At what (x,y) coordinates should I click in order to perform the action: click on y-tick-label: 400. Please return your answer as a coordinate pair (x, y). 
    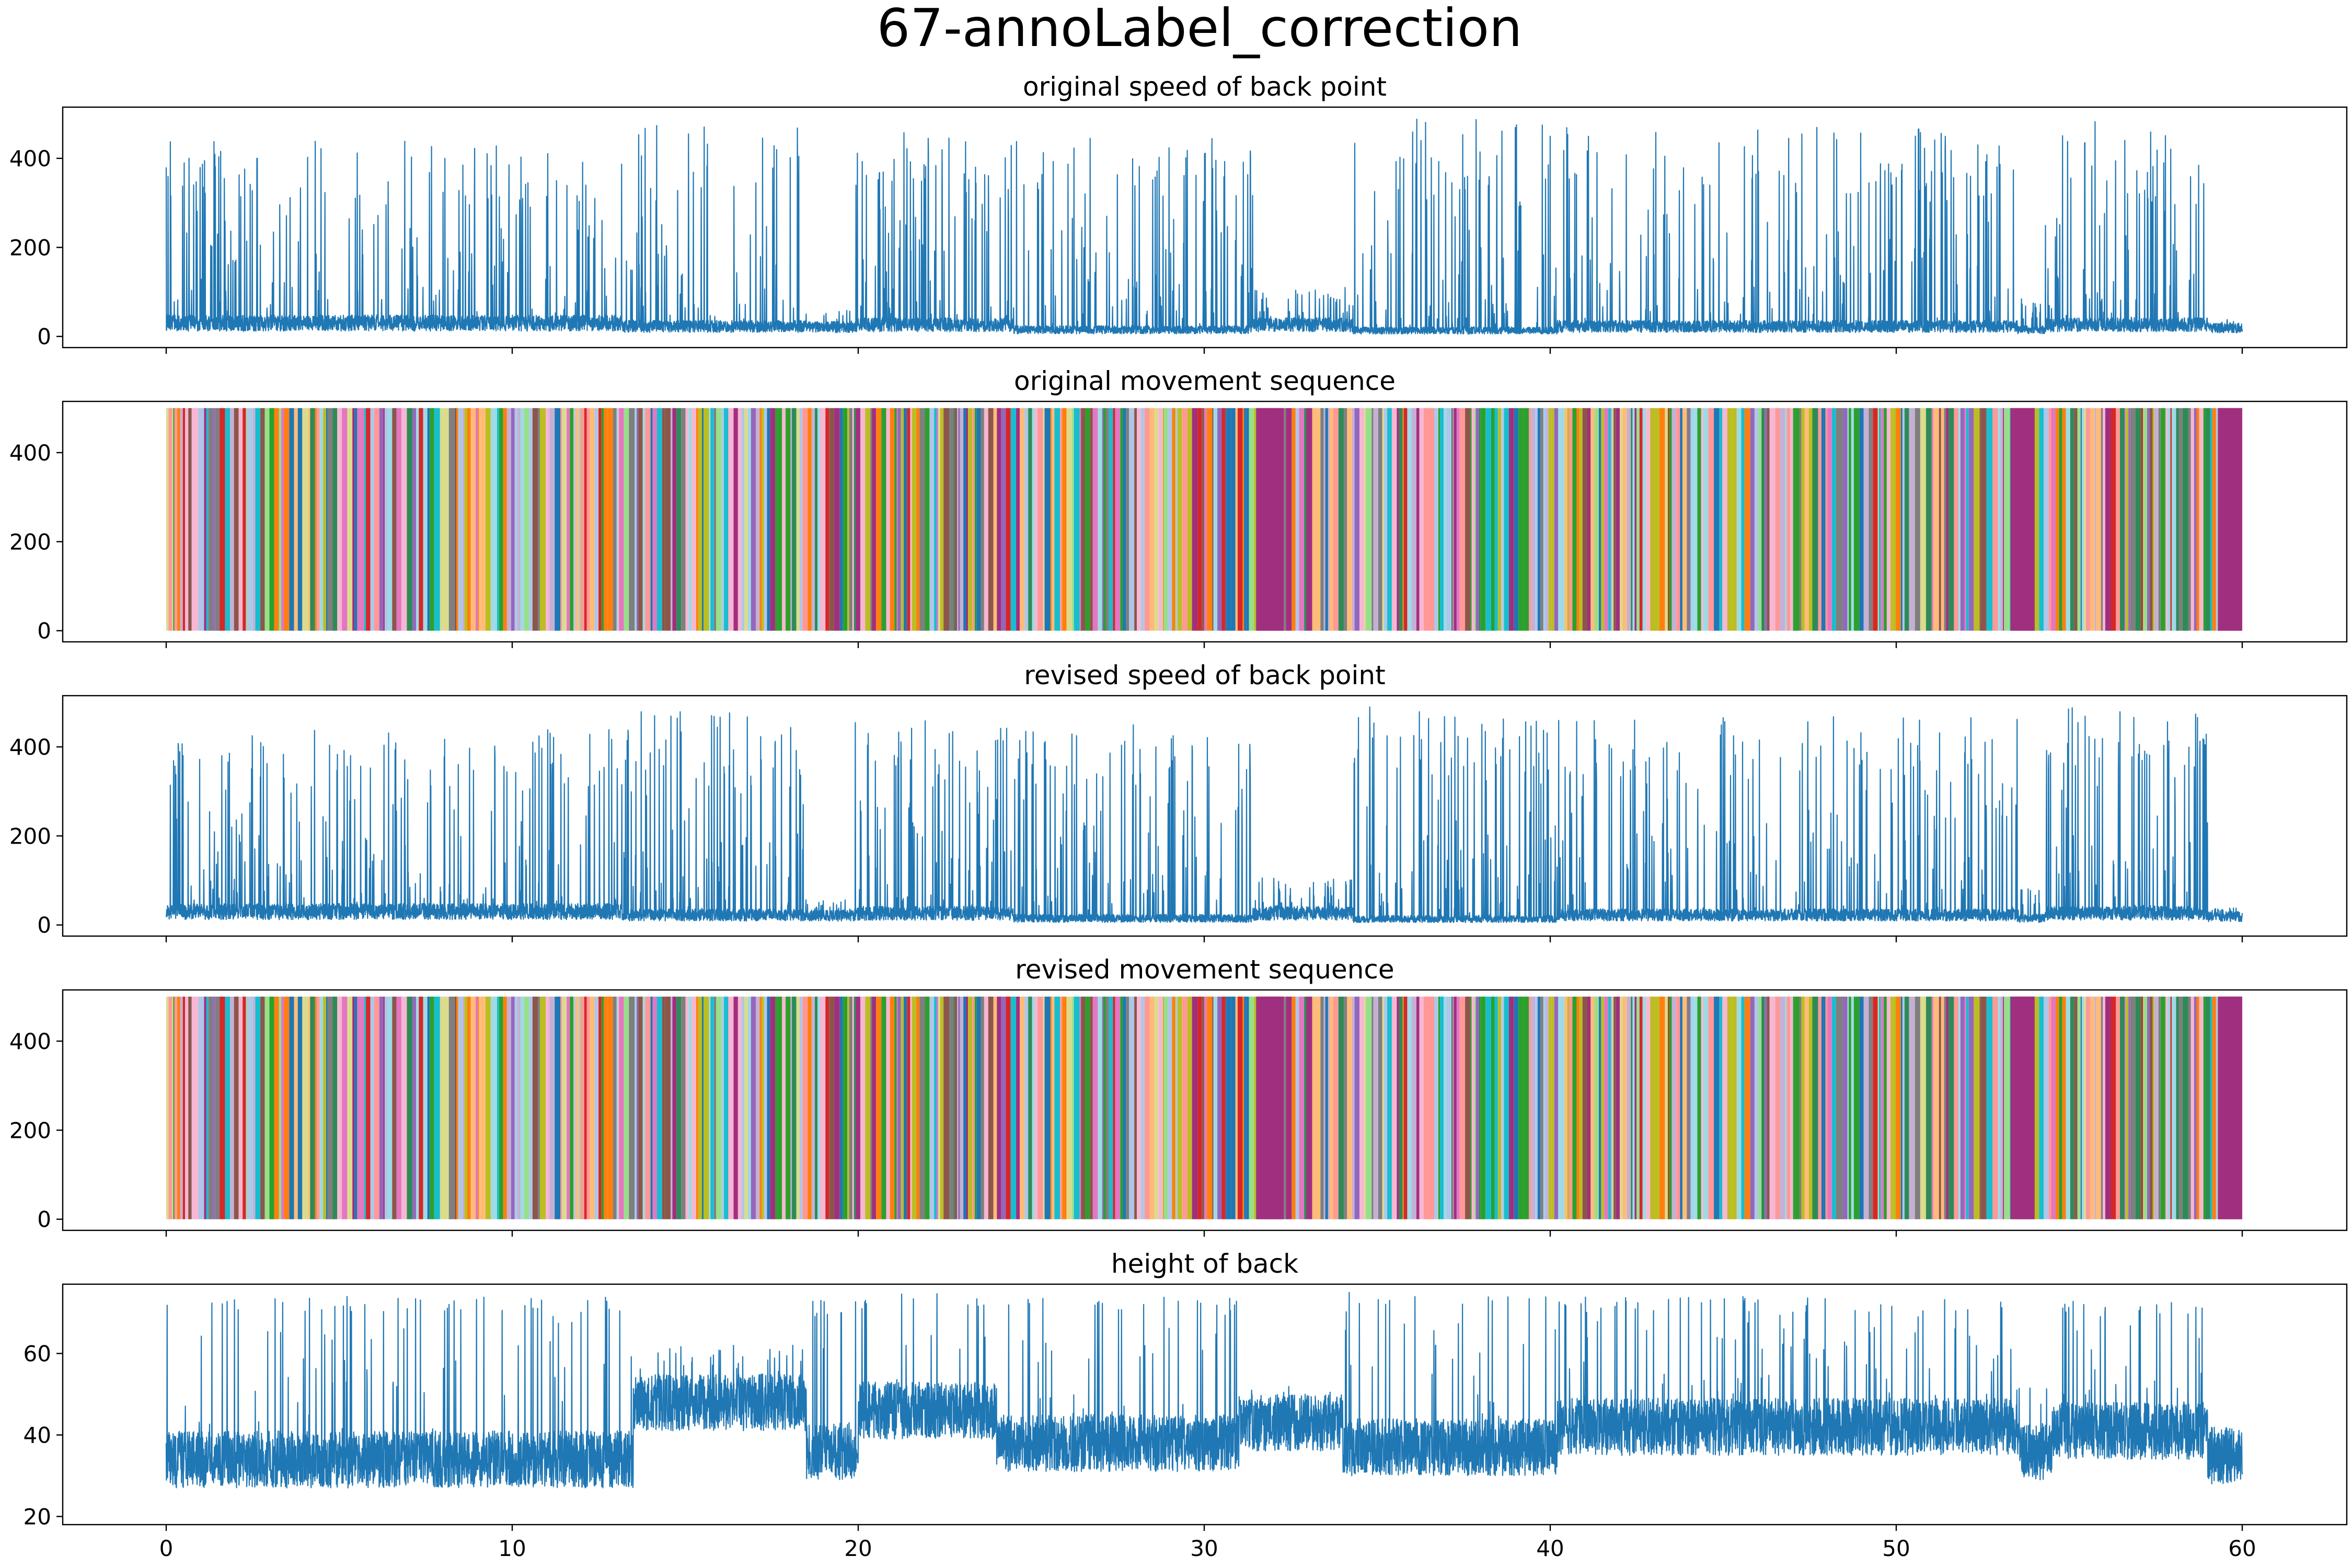
    Looking at the image, I should click on (30, 158).